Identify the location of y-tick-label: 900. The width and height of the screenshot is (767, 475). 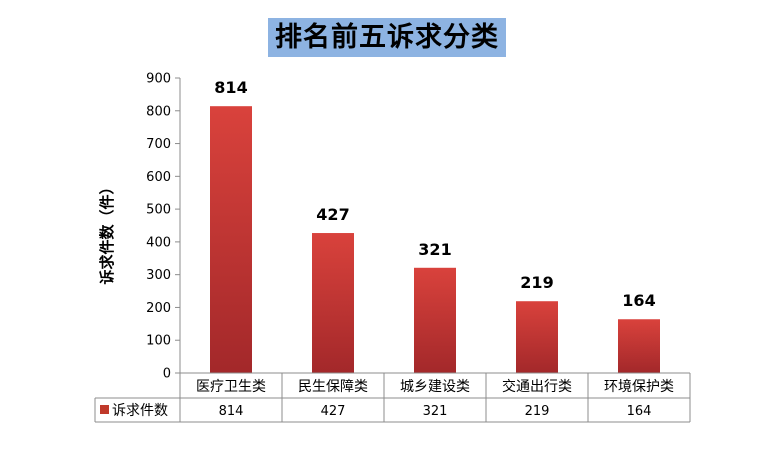
(158, 79).